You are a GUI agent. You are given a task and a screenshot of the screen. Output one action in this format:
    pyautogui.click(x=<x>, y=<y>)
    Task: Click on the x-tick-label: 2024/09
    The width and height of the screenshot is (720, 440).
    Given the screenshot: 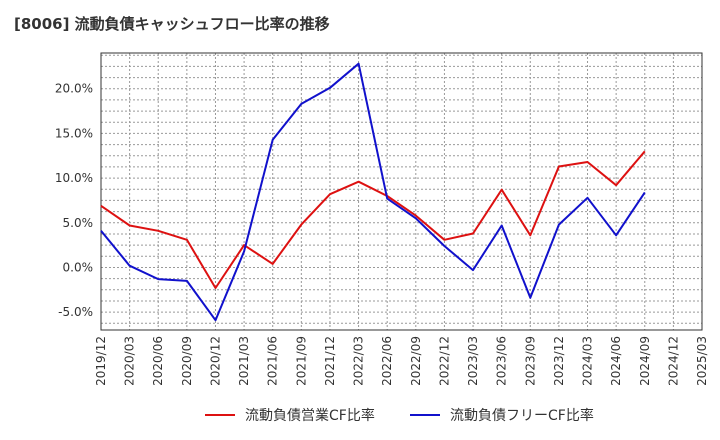 What is the action you would take?
    pyautogui.click(x=645, y=361)
    